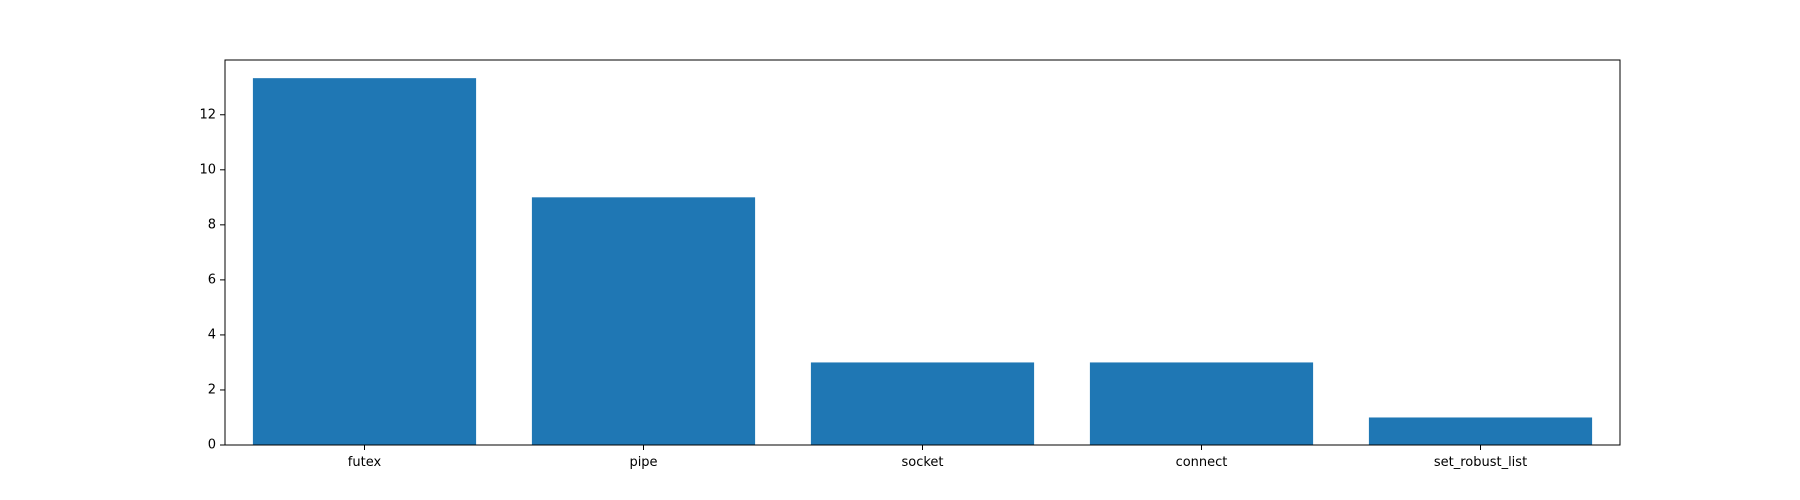 This screenshot has width=1800, height=500. Describe the element at coordinates (364, 262) in the screenshot. I see `bar-futex` at that location.